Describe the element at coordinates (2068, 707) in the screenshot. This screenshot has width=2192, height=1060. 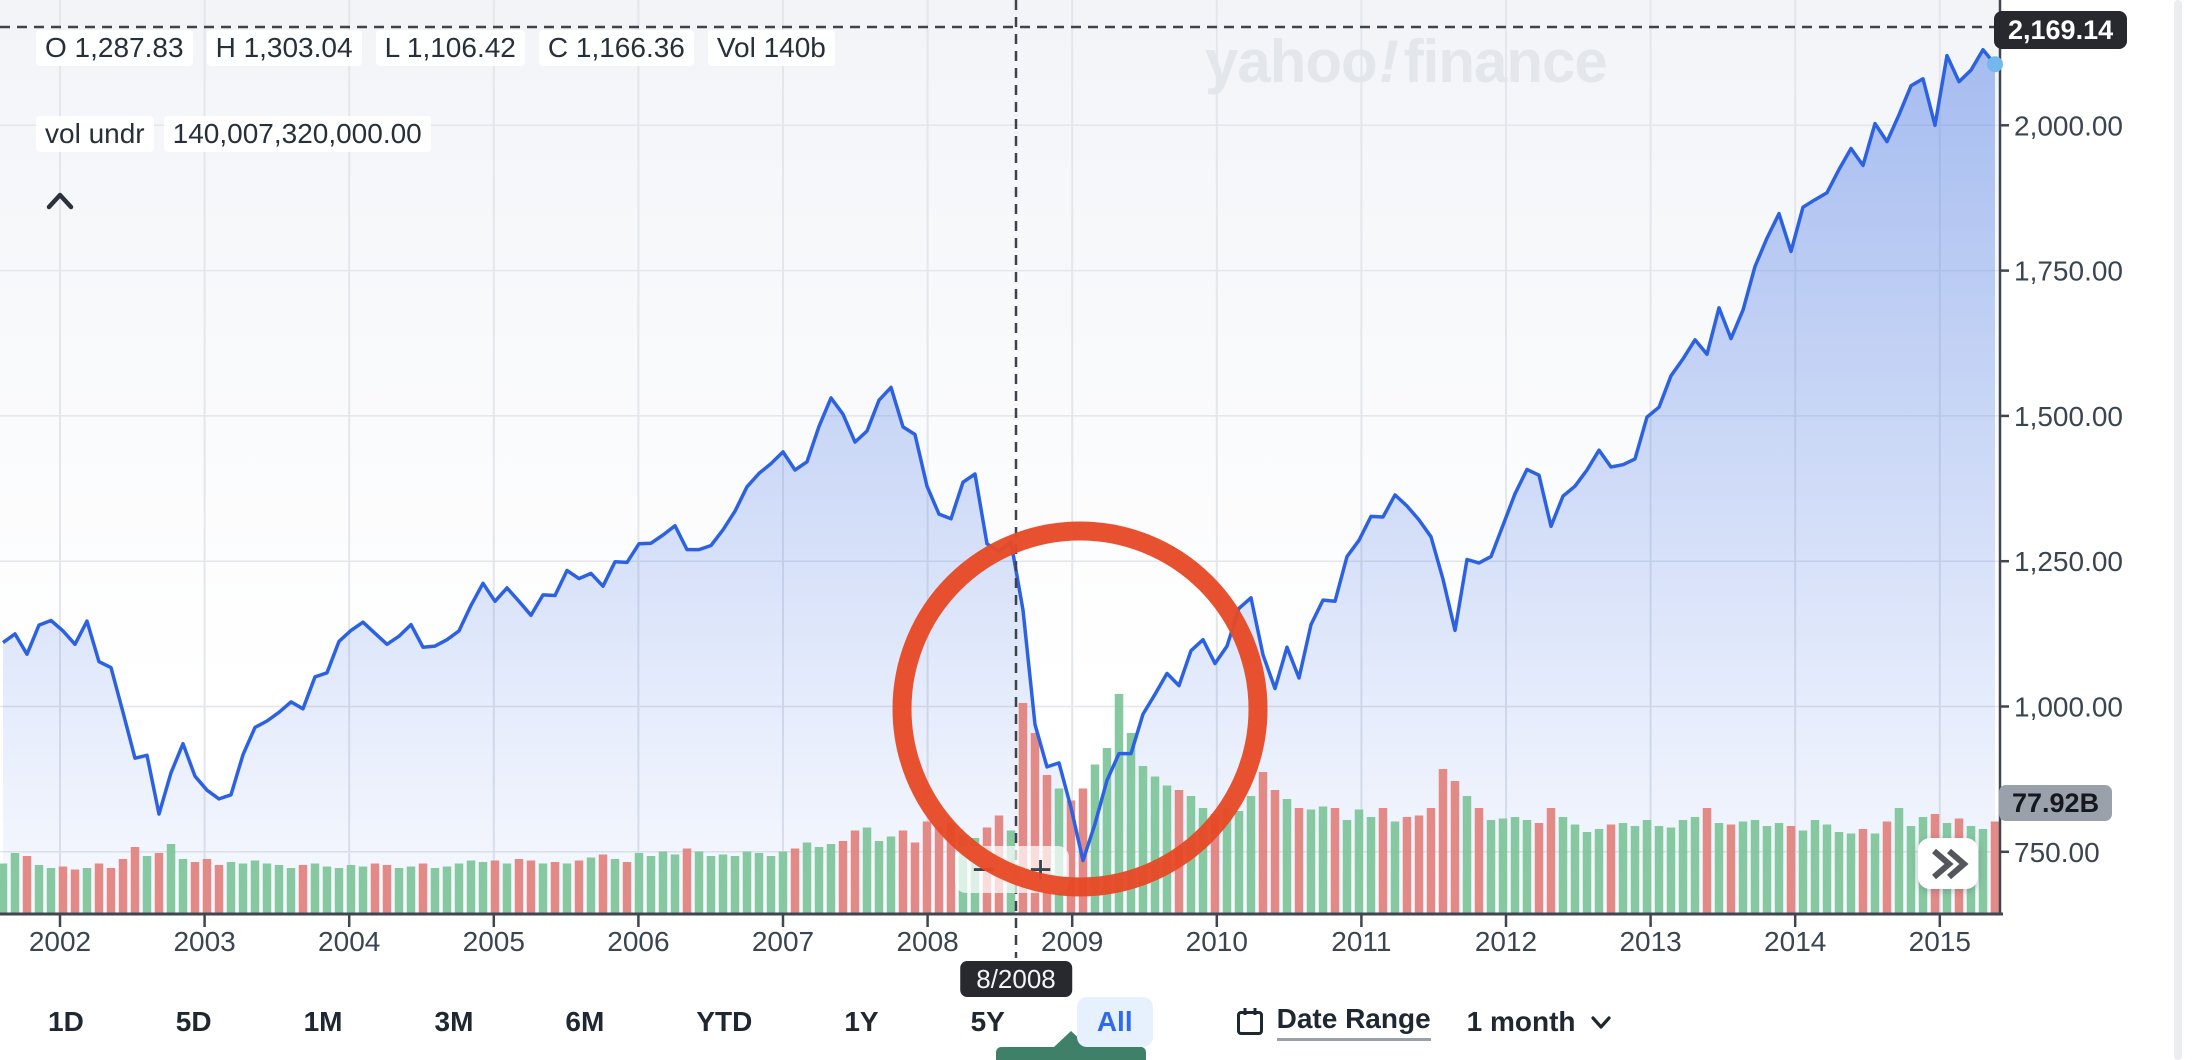
I see `y-tick-label-1000: 1,000.00` at that location.